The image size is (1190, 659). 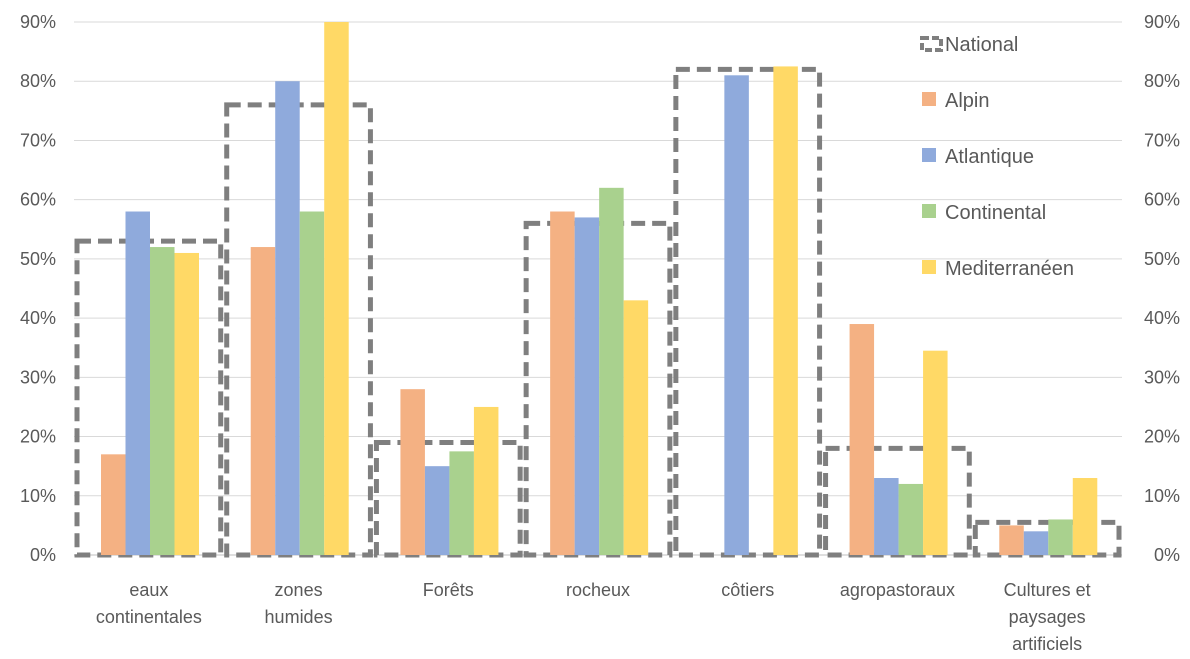 What do you see at coordinates (1162, 200) in the screenshot?
I see `y2-tick-label: 60%` at bounding box center [1162, 200].